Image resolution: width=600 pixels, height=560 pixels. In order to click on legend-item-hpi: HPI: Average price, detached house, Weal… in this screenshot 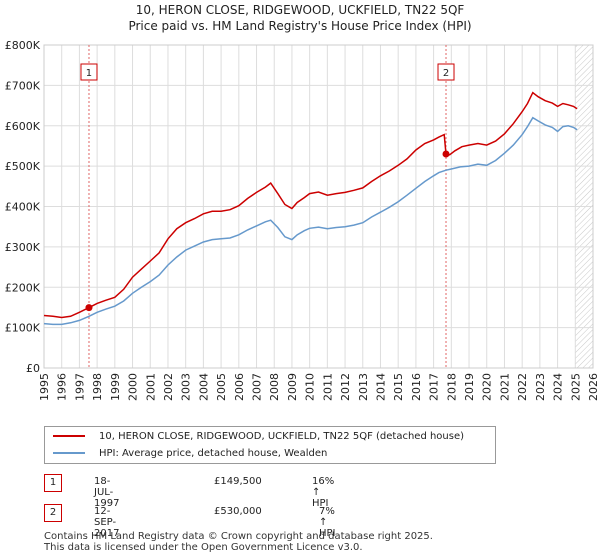, I will do `click(190, 453)`.